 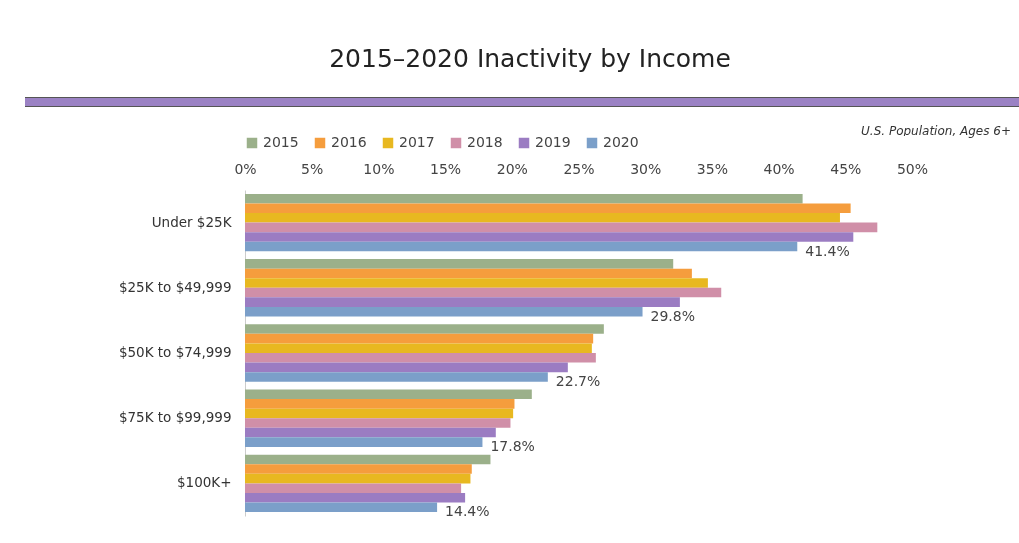 I want to click on x-tick-label: 20%, so click(x=512, y=168).